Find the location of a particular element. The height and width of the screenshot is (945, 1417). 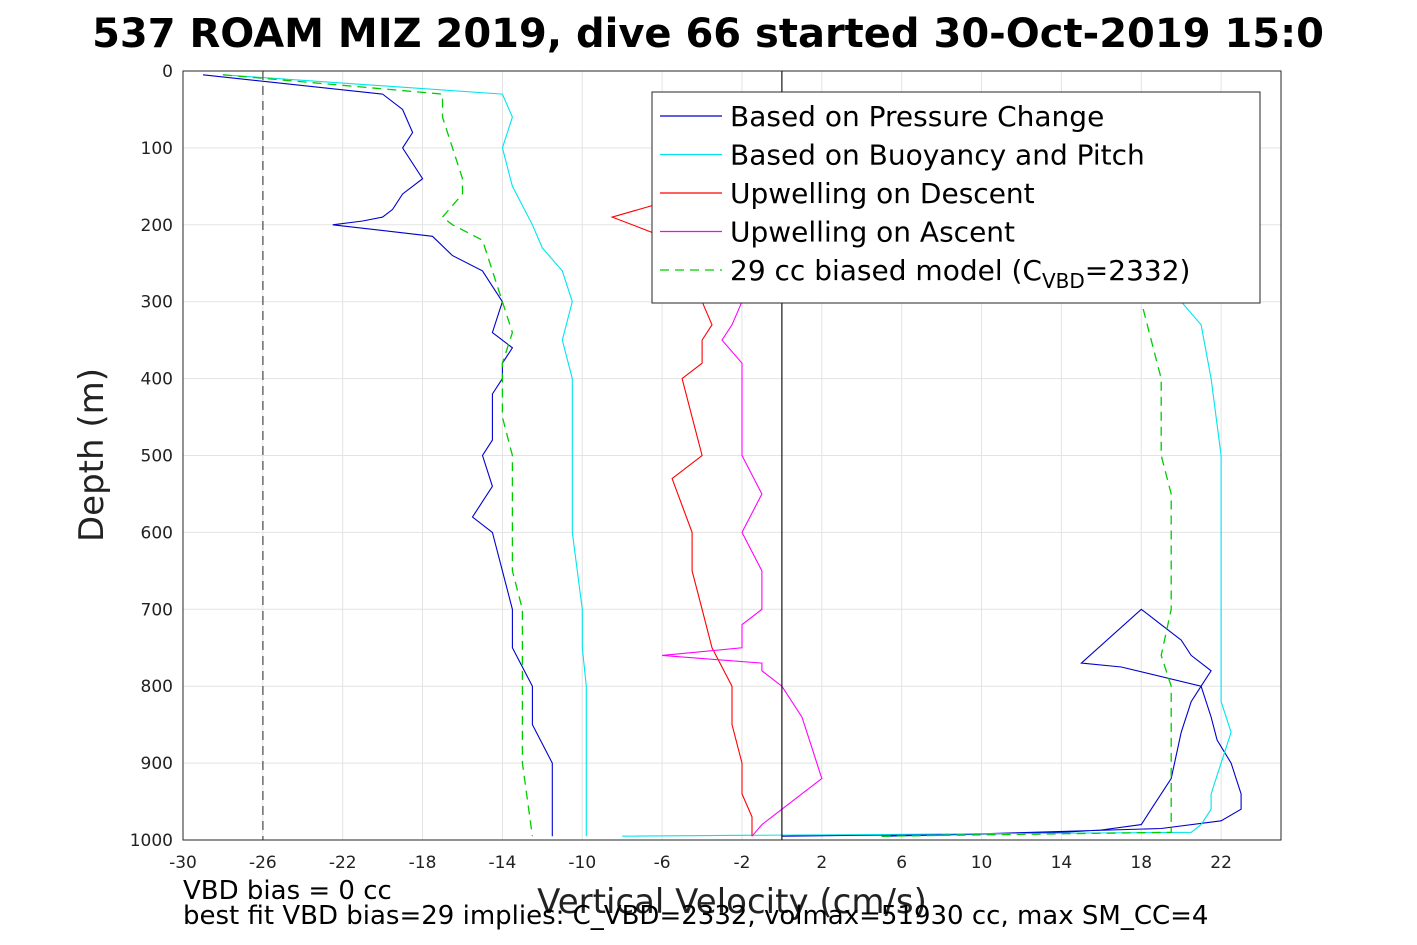

x-tick-label: 2 is located at coordinates (821, 863).